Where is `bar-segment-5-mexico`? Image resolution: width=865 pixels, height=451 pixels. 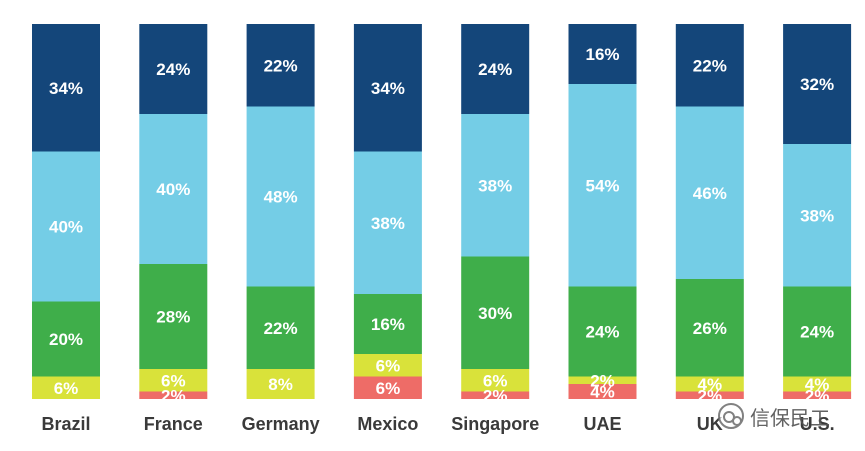 bar-segment-5-mexico is located at coordinates (387, 387).